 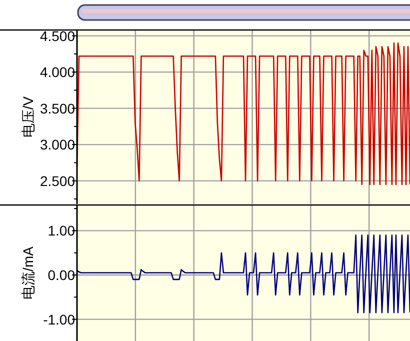 I want to click on y-tick-label: 3.500, so click(x=58, y=108).